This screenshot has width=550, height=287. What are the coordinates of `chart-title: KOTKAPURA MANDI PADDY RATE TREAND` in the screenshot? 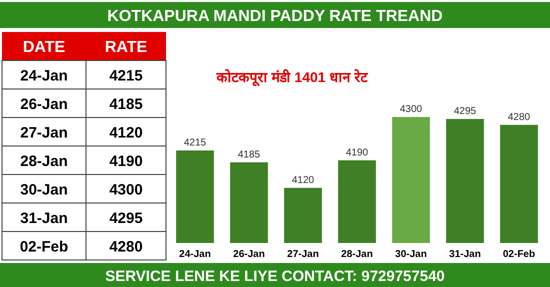 It's located at (275, 16).